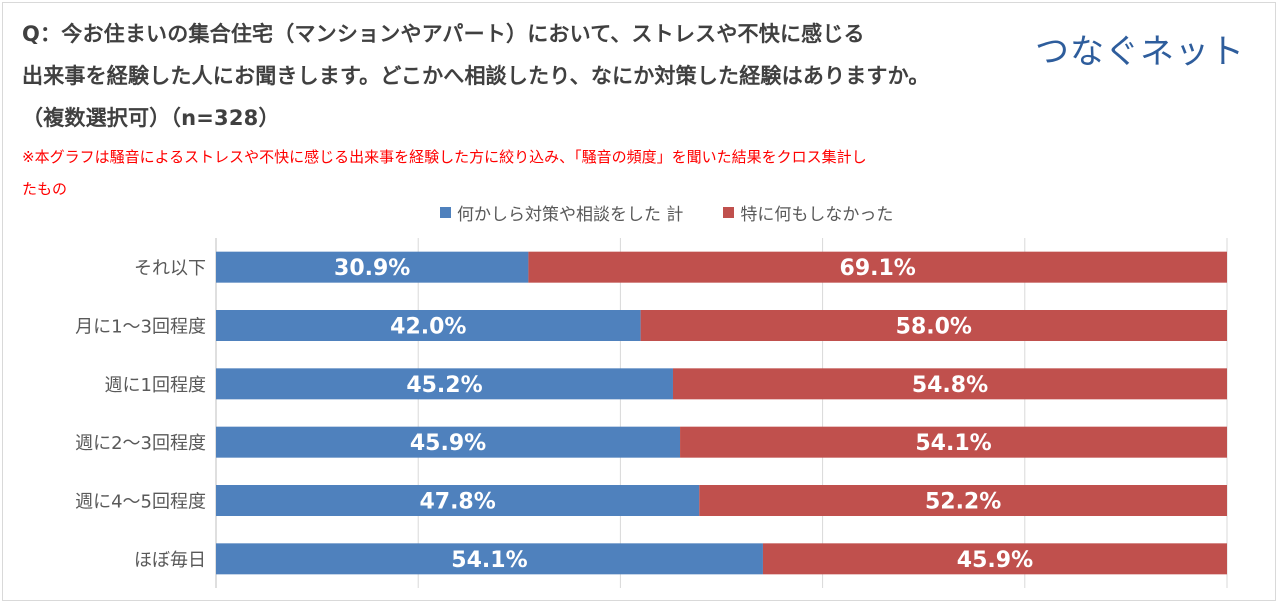 This screenshot has width=1280, height=605. I want to click on category-label: 週に1回程度, so click(155, 385).